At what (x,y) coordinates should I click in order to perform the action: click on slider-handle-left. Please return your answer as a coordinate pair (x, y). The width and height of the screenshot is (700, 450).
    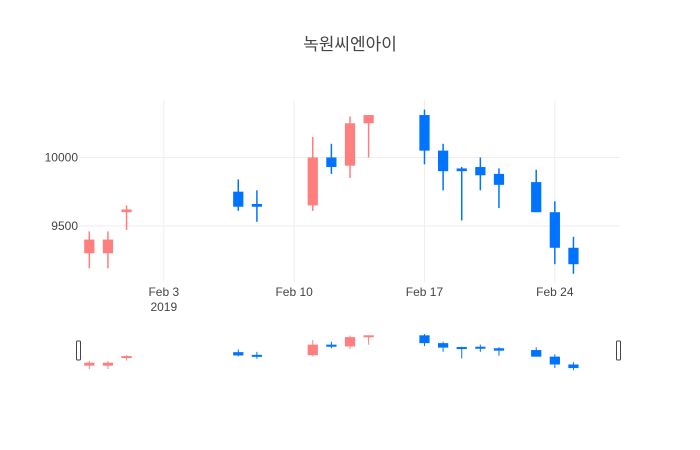
    Looking at the image, I should click on (78, 350).